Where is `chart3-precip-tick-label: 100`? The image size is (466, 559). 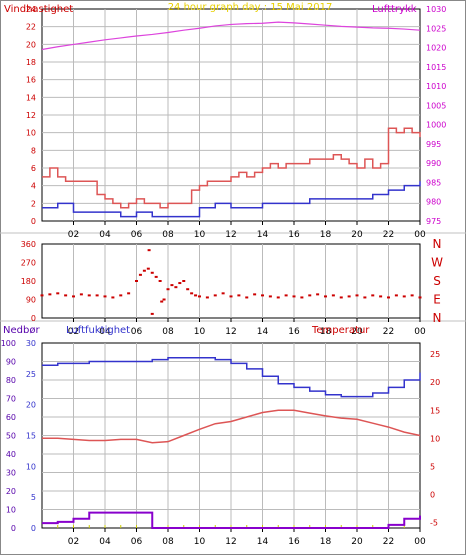
chart3-precip-tick-label: 100 is located at coordinates (8, 343).